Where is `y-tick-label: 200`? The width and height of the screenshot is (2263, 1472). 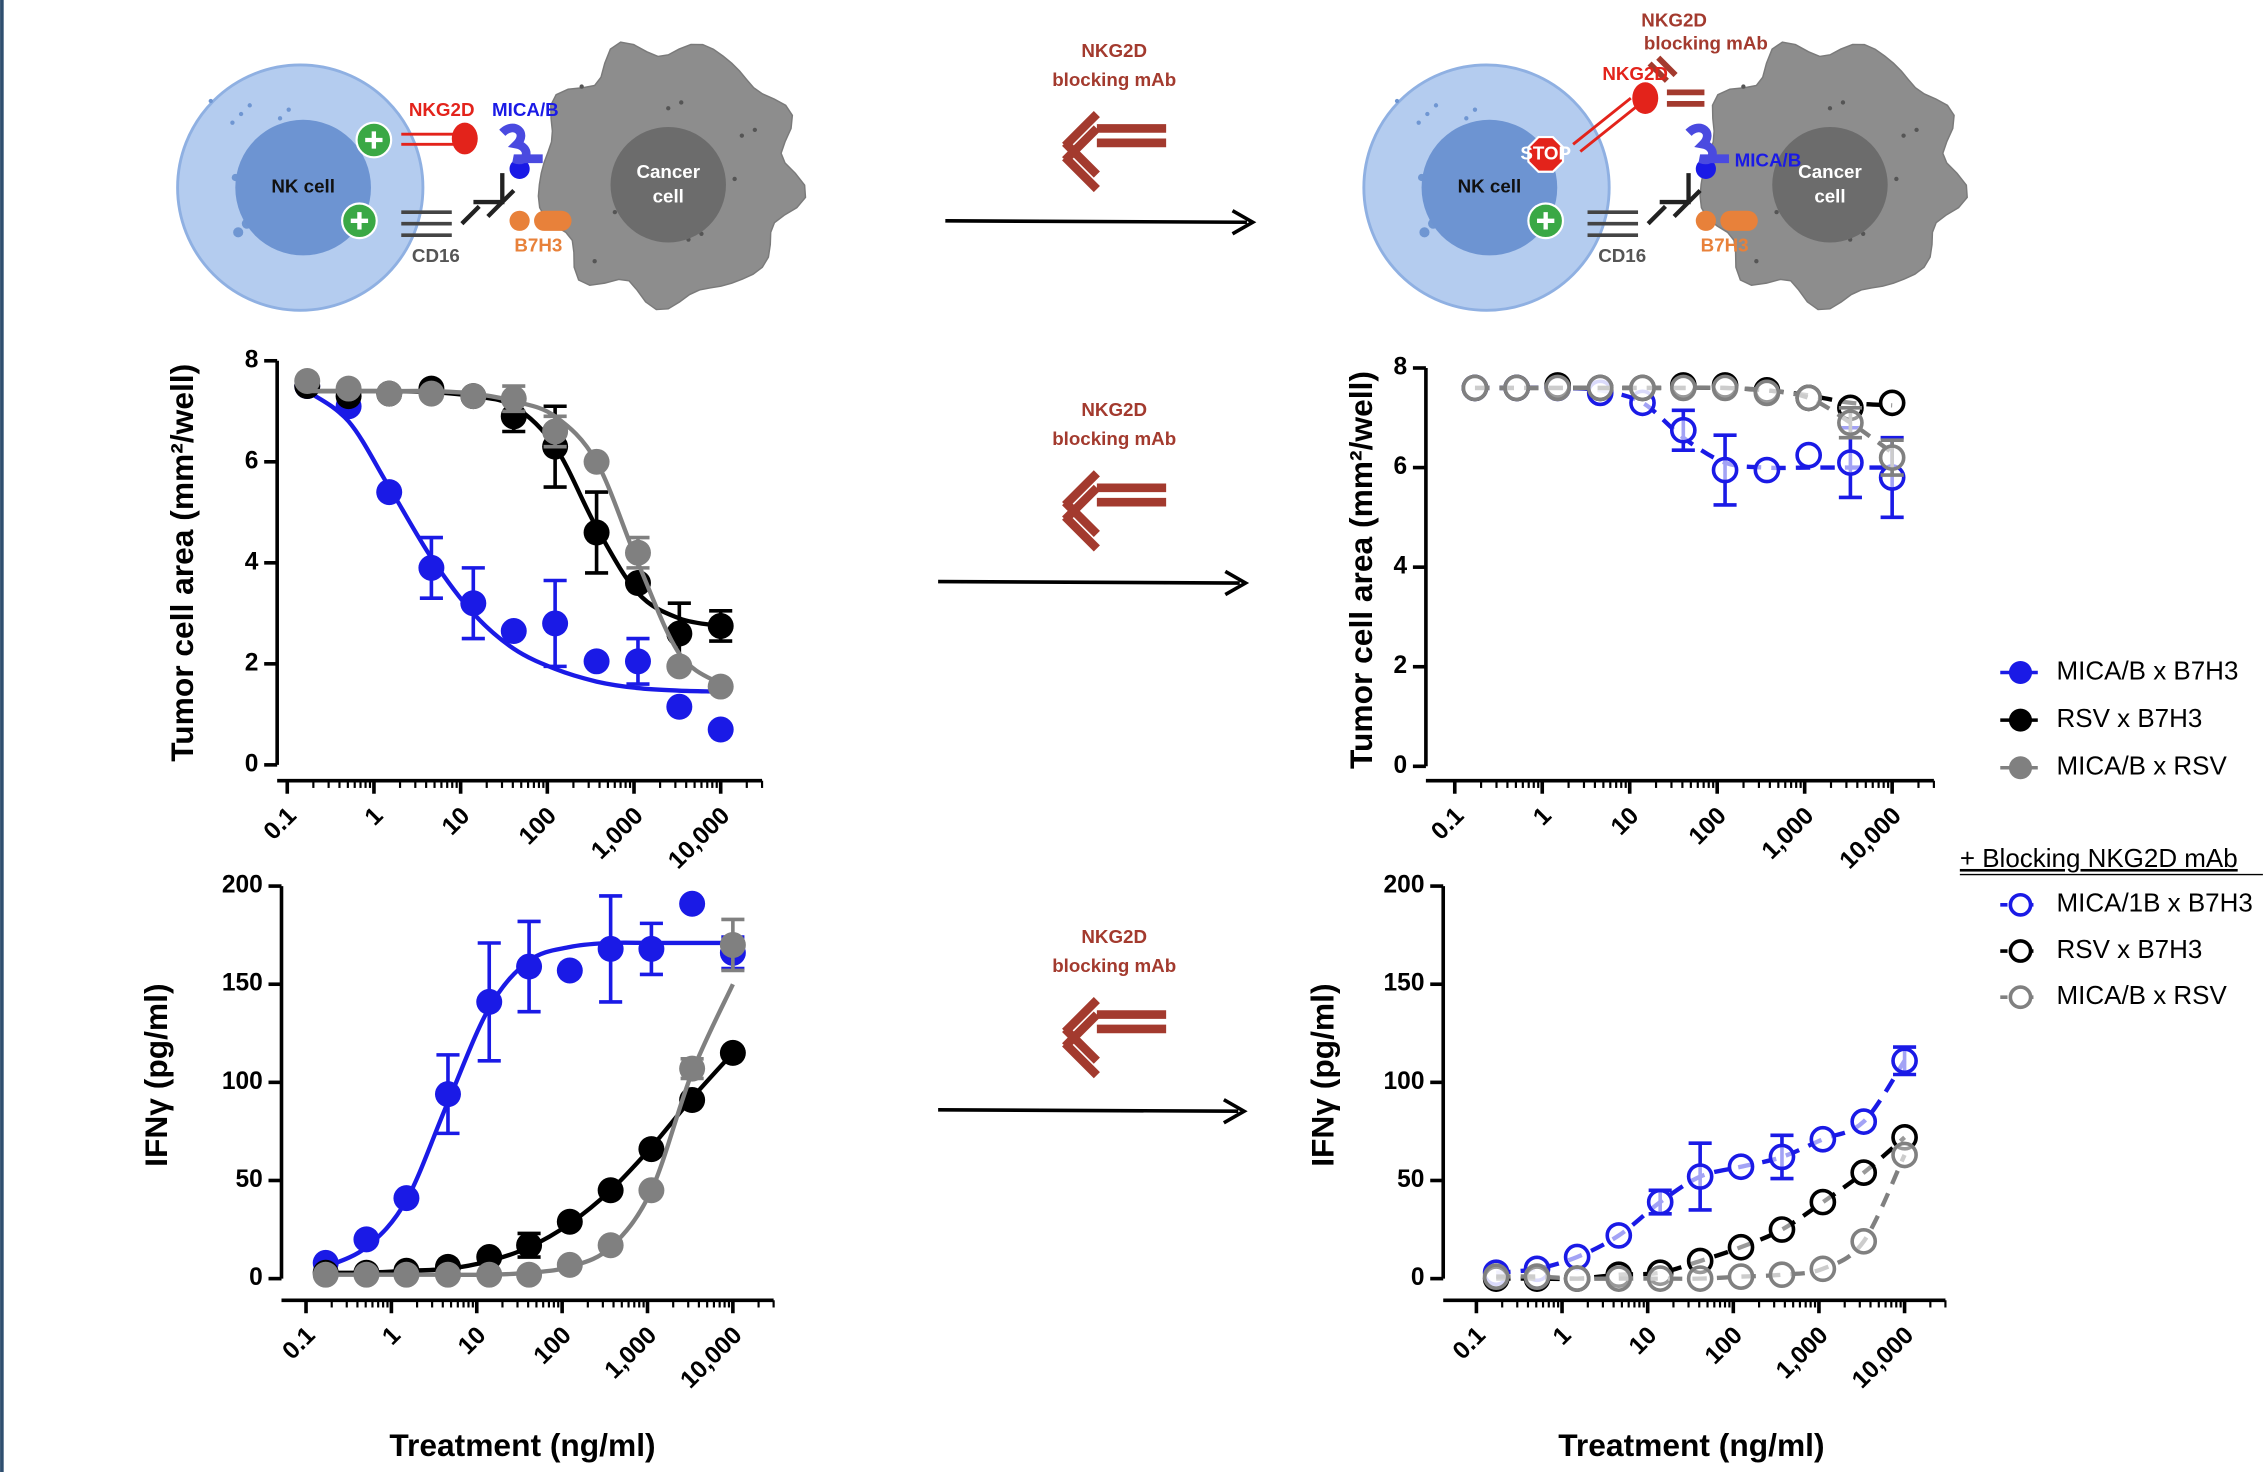 y-tick-label: 200 is located at coordinates (1404, 885).